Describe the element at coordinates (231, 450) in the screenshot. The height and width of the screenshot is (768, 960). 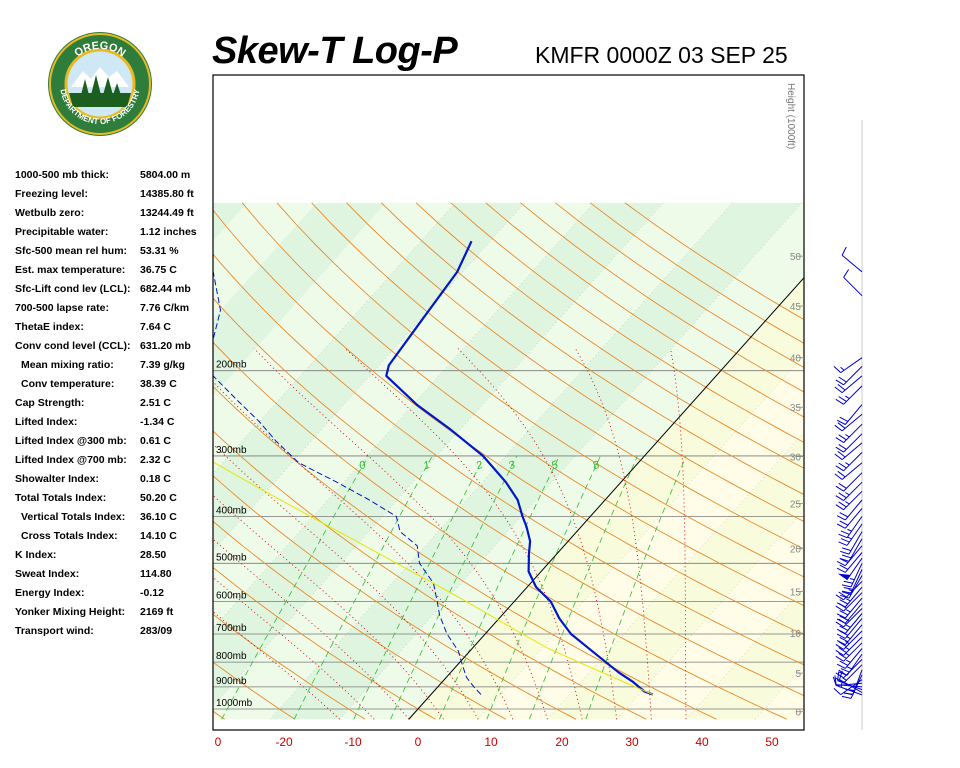
I see `pressure-label: 300mb` at that location.